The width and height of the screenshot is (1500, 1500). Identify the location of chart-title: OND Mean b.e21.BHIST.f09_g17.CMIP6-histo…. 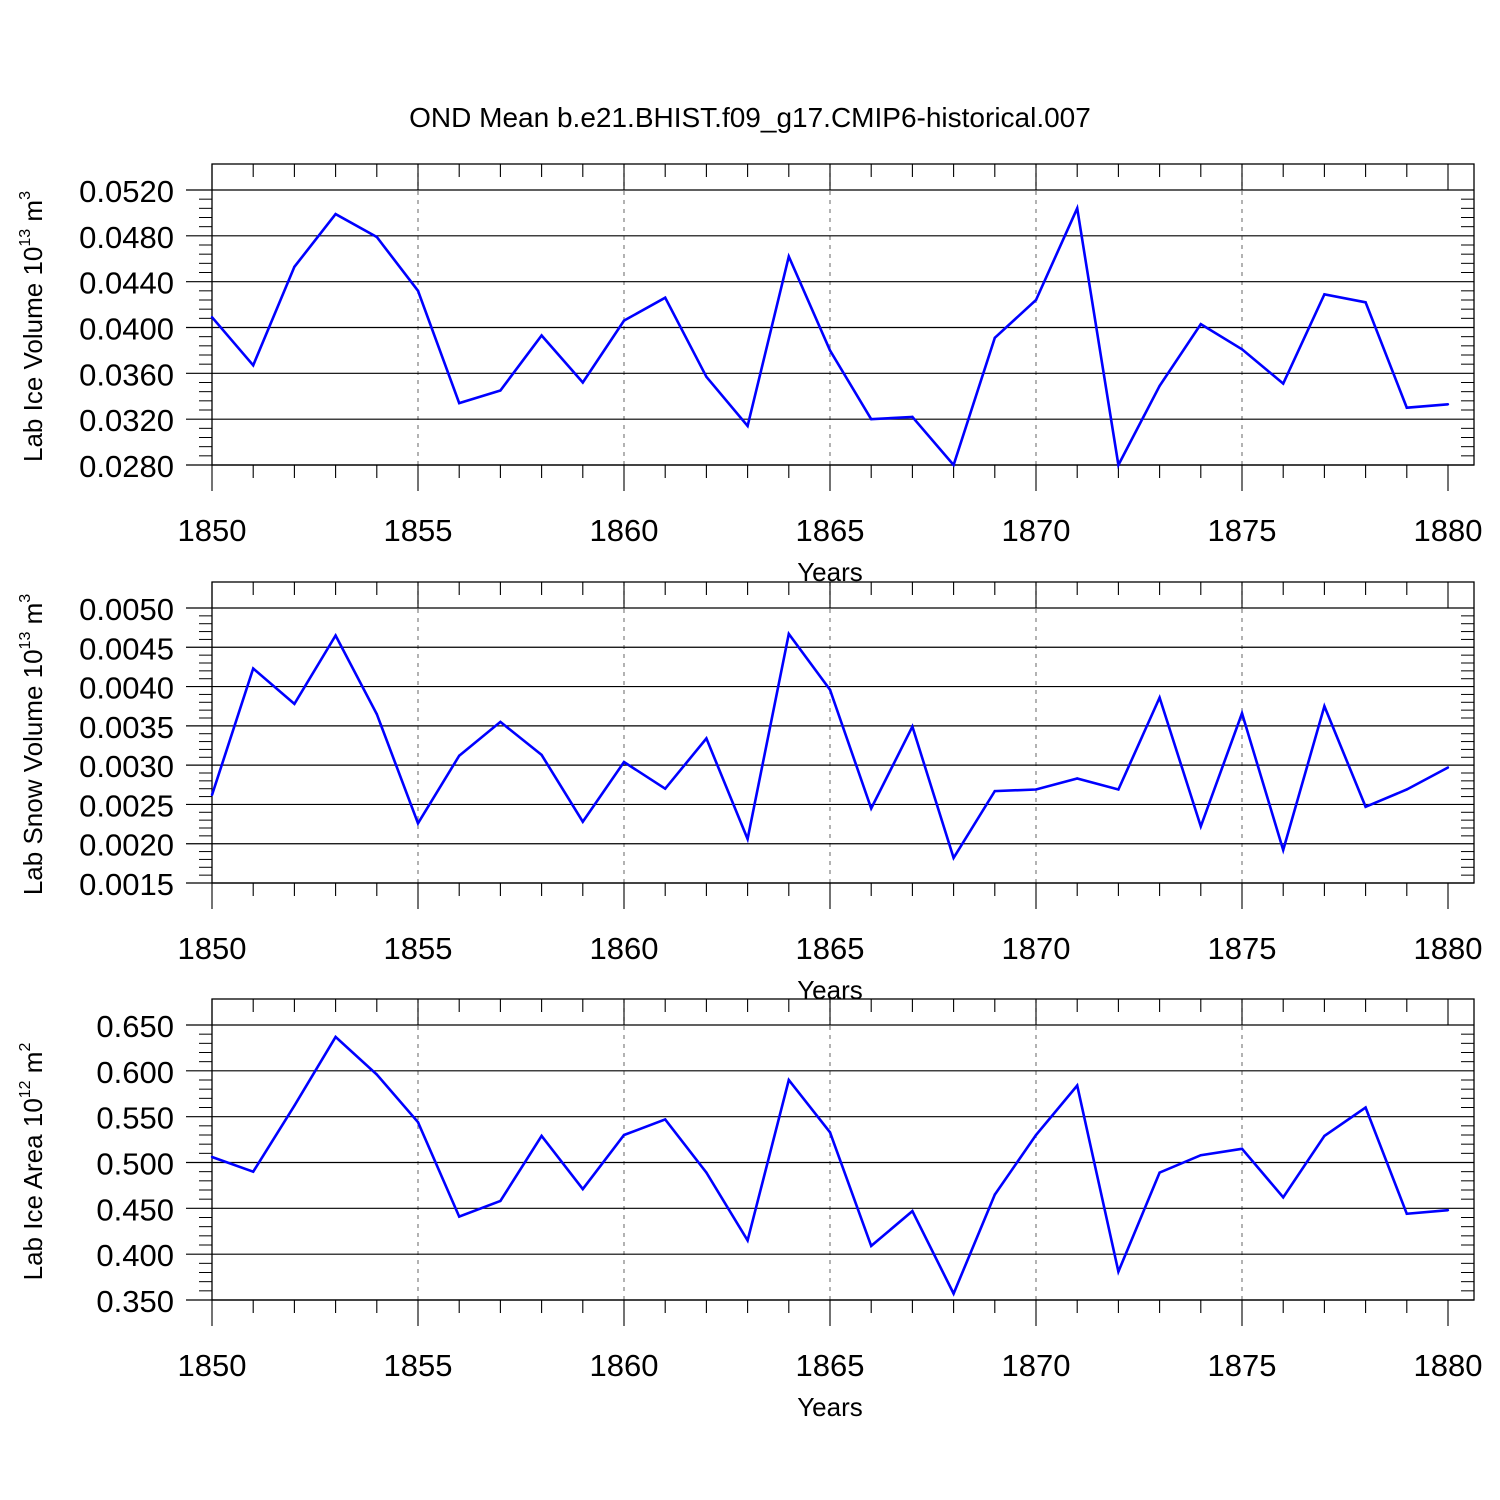
(750, 117).